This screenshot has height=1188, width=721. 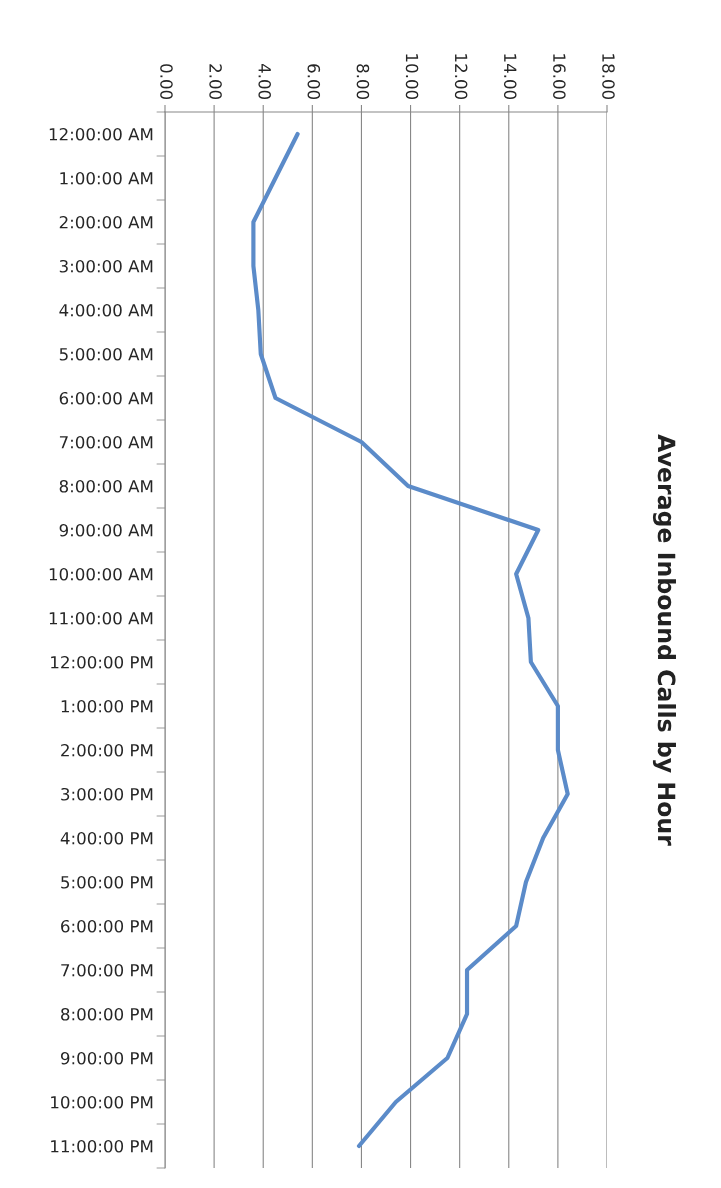 I want to click on y-tick-label: 8:00:00 AM, so click(x=106, y=486).